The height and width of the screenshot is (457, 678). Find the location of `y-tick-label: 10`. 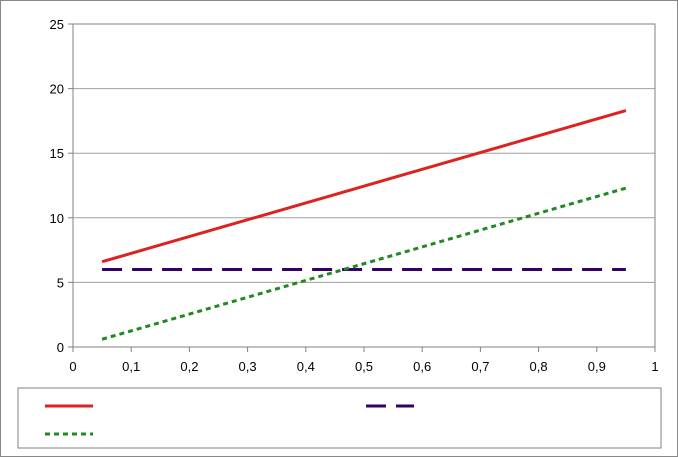

y-tick-label: 10 is located at coordinates (57, 218).